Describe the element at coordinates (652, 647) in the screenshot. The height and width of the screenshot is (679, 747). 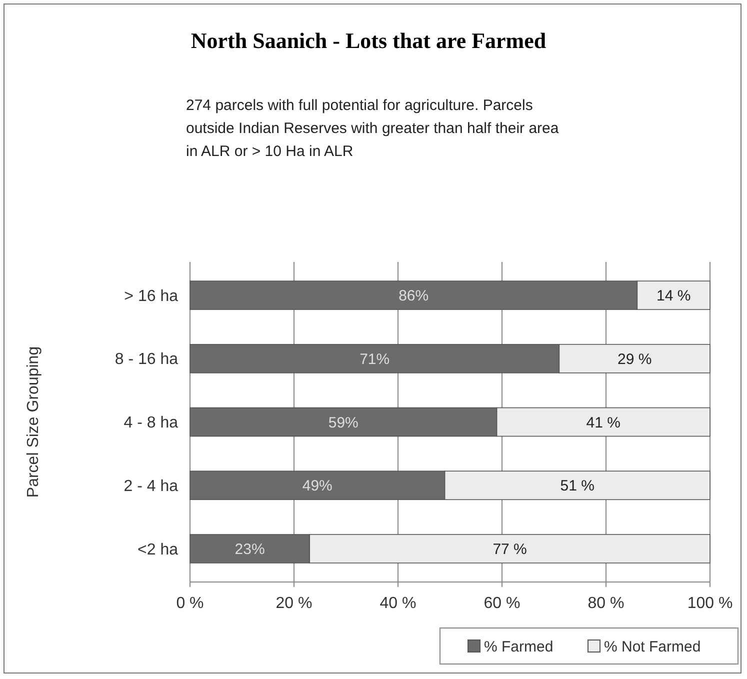
I see `legend-label: % Not Farmed` at that location.